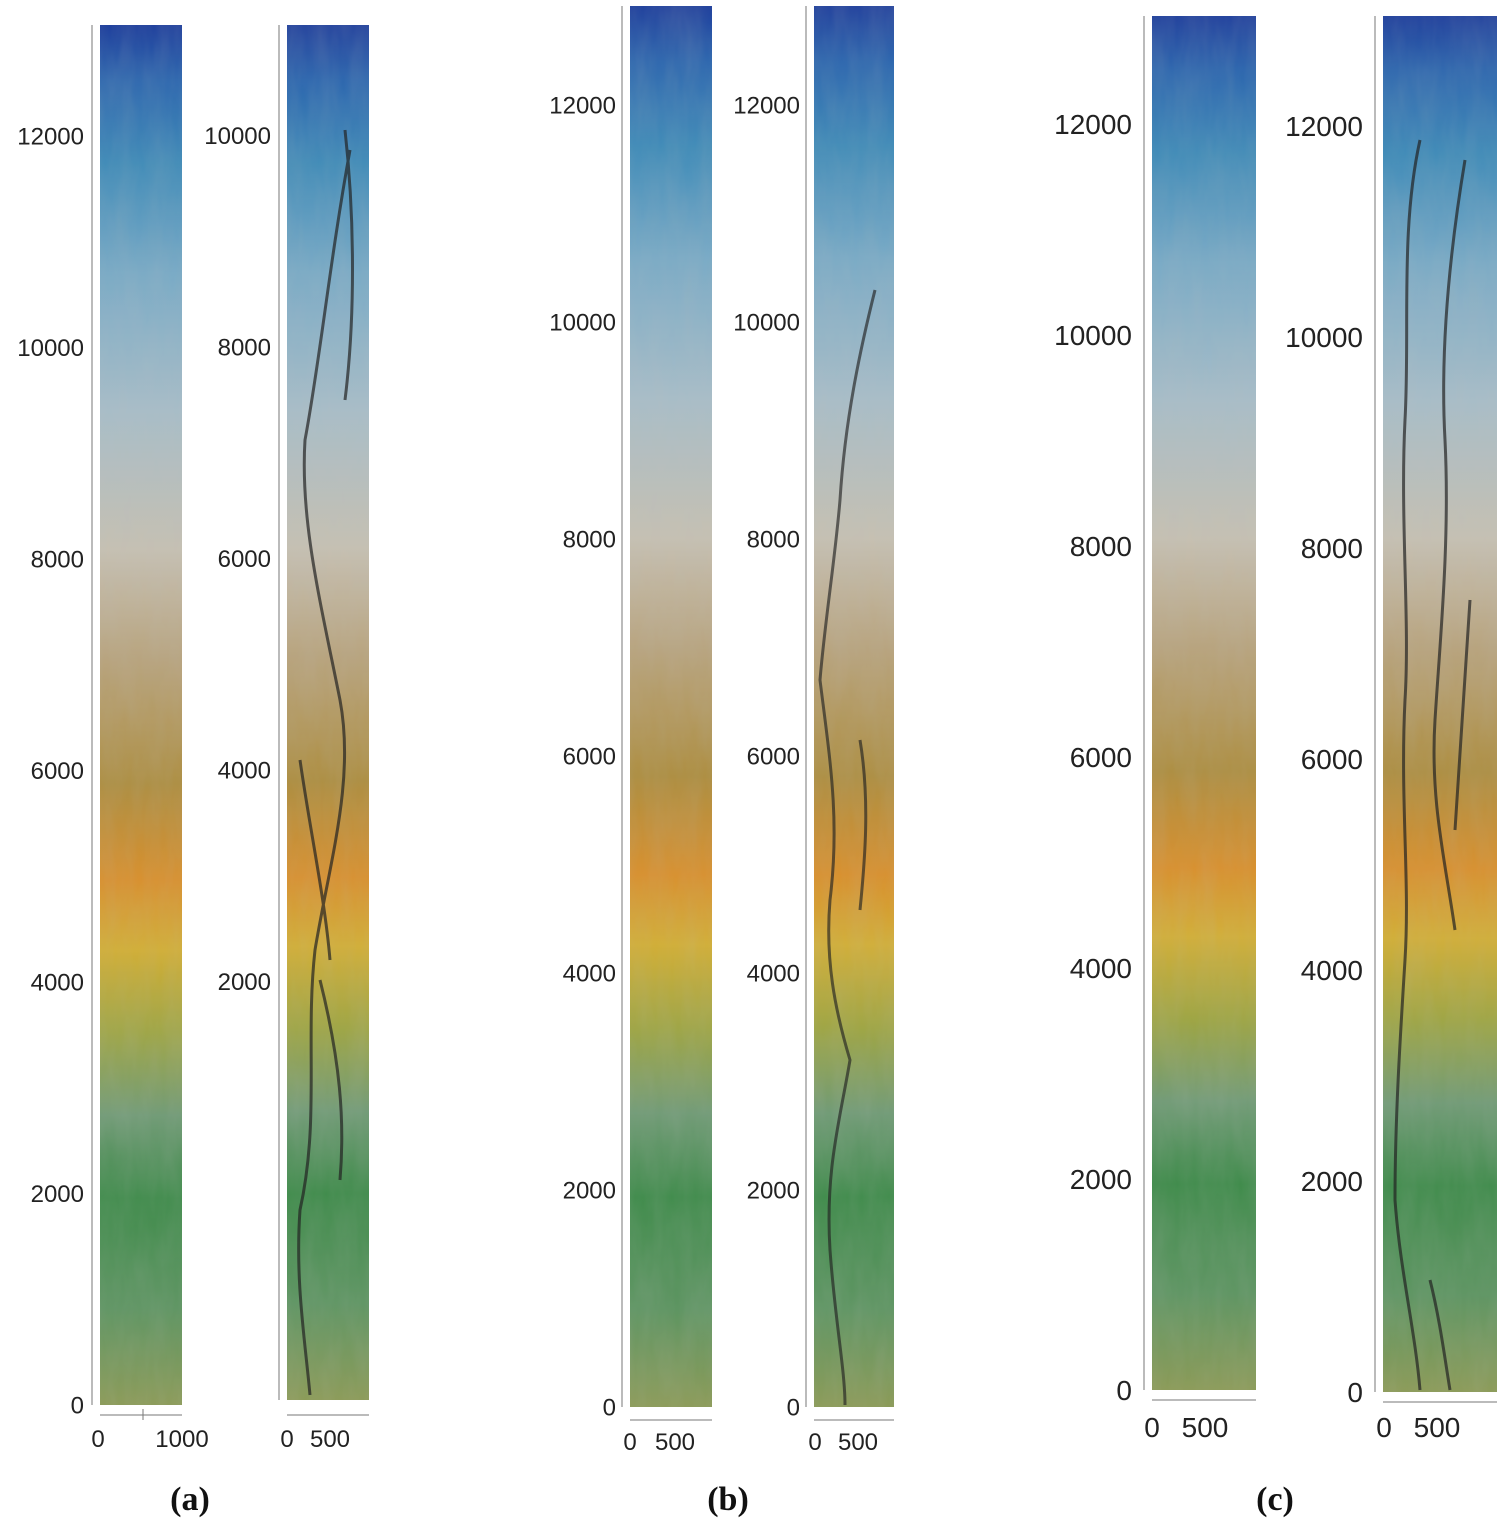 The width and height of the screenshot is (1505, 1523). I want to click on strip-a-eroded, so click(323, 720).